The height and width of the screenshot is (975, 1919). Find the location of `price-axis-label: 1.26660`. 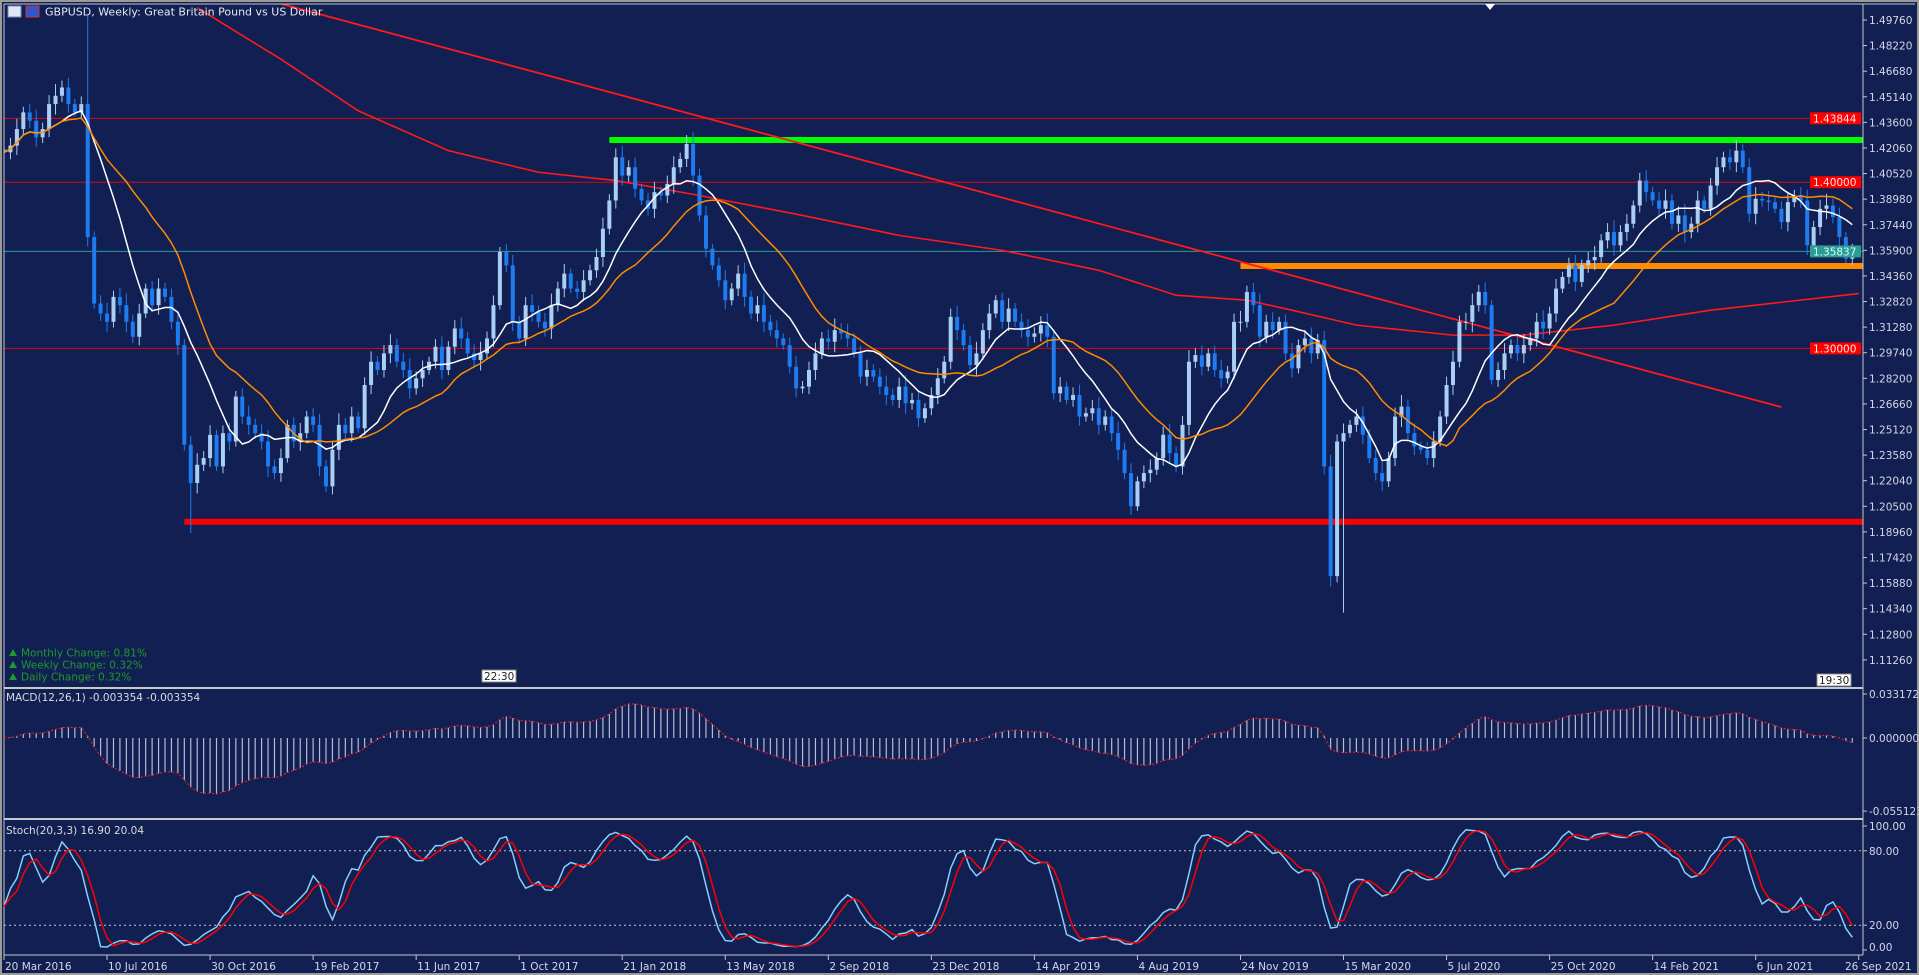

price-axis-label: 1.26660 is located at coordinates (1890, 405).